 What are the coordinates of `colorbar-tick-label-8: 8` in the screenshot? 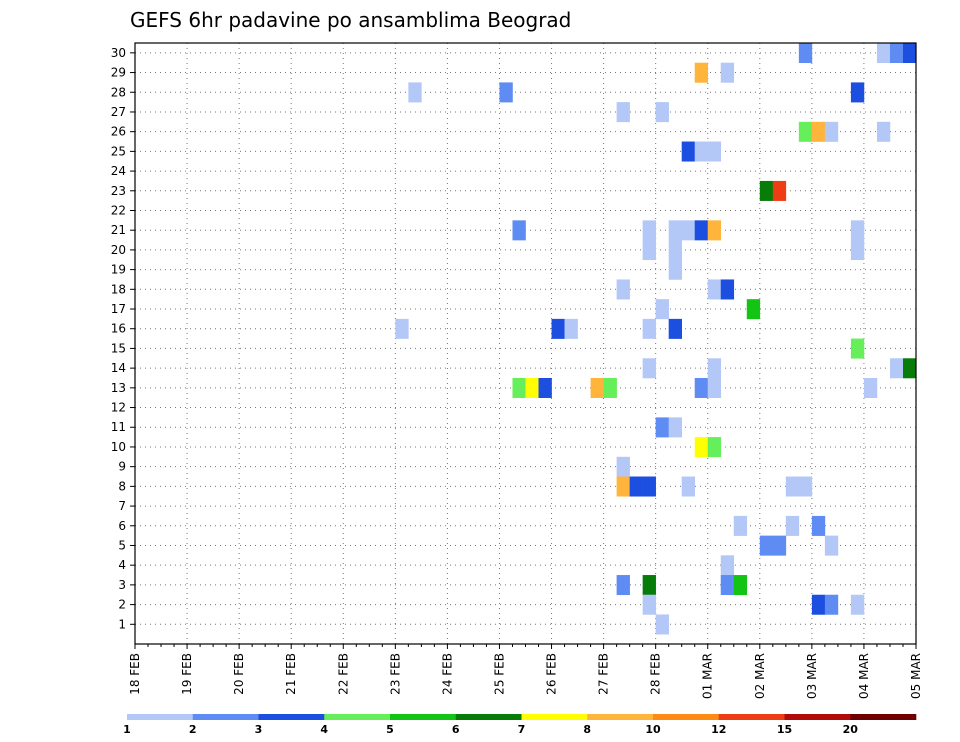 It's located at (587, 729).